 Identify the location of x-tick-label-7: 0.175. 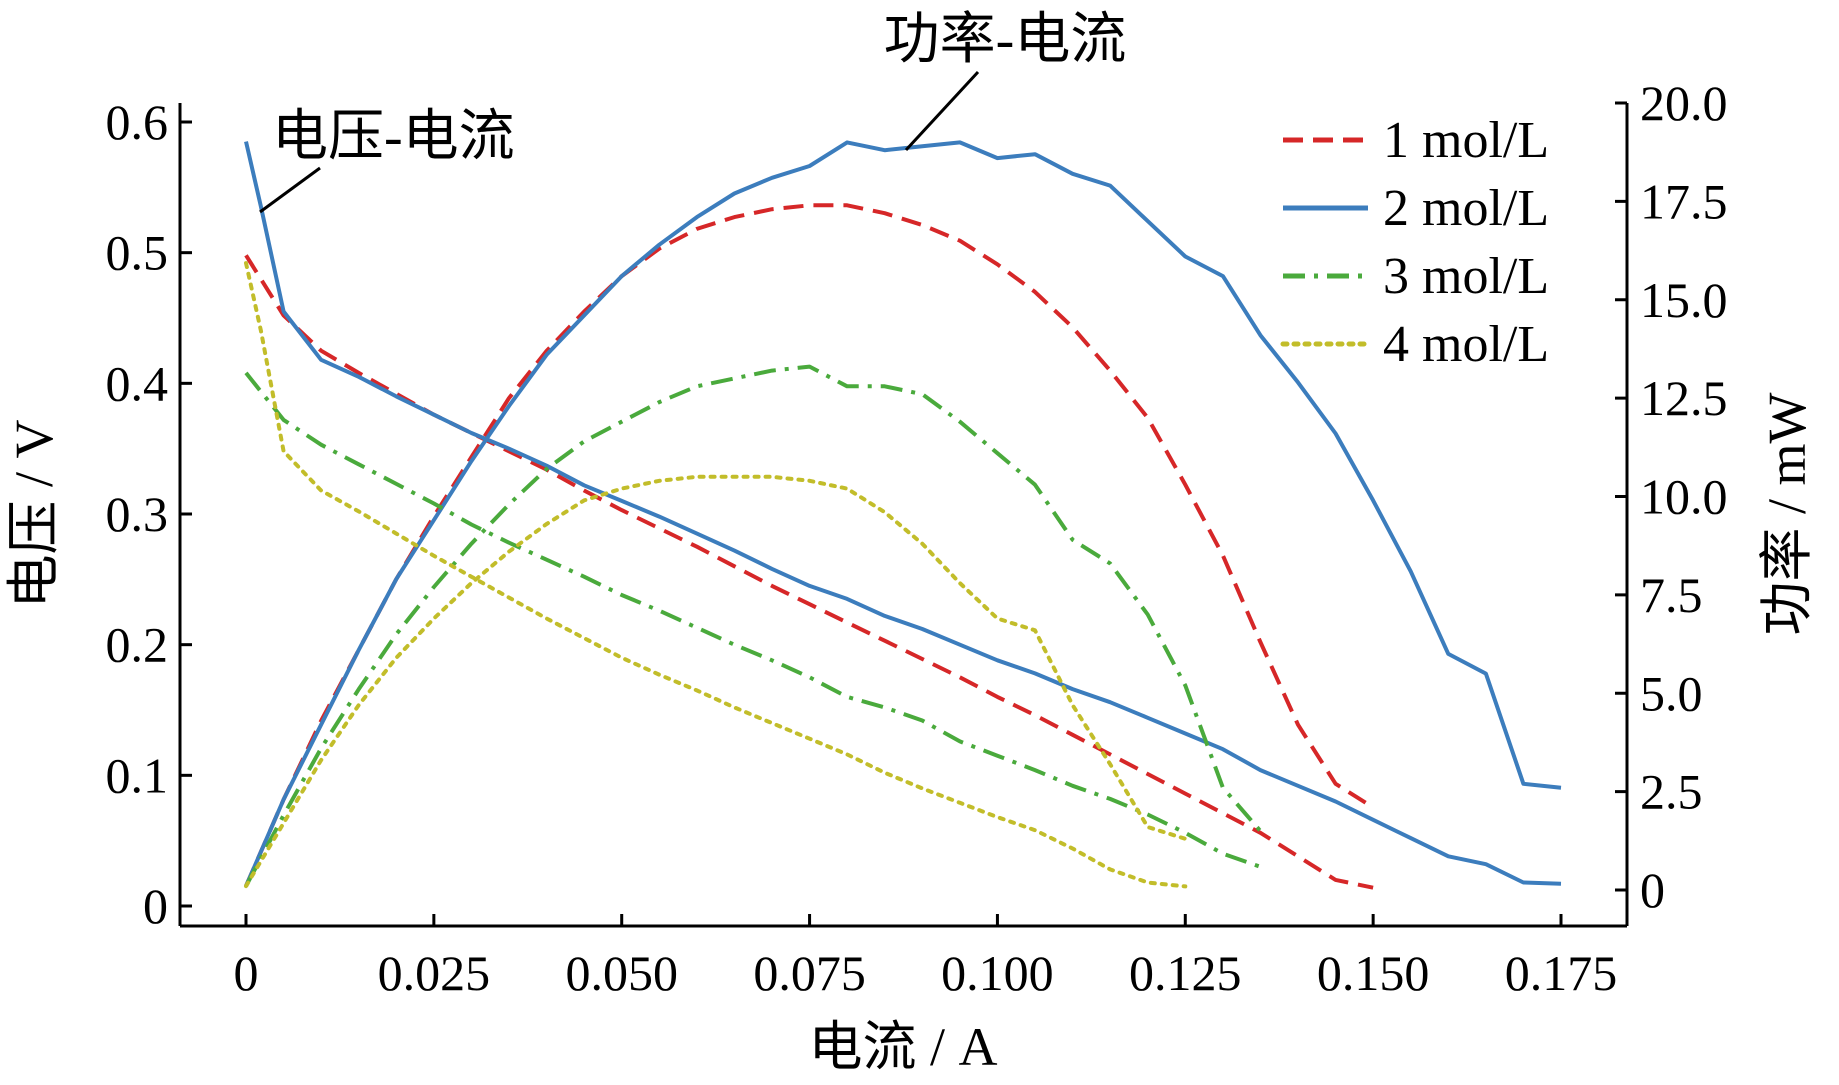
(1561, 973).